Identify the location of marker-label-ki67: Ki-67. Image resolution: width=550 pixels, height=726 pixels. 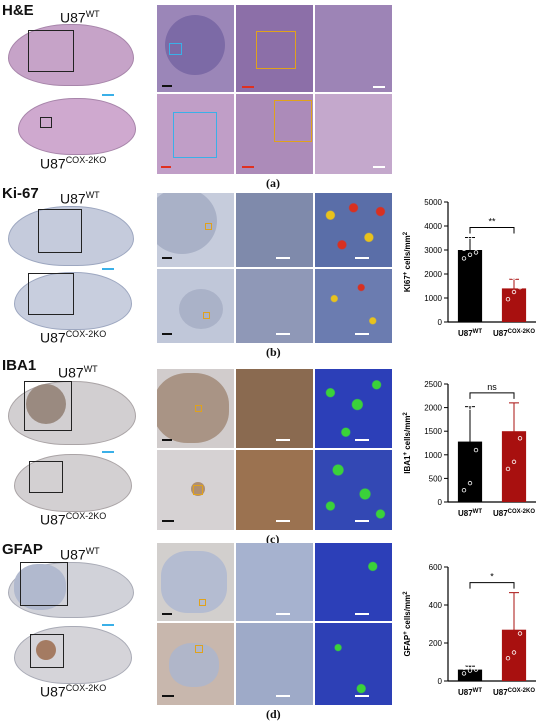
(20, 193).